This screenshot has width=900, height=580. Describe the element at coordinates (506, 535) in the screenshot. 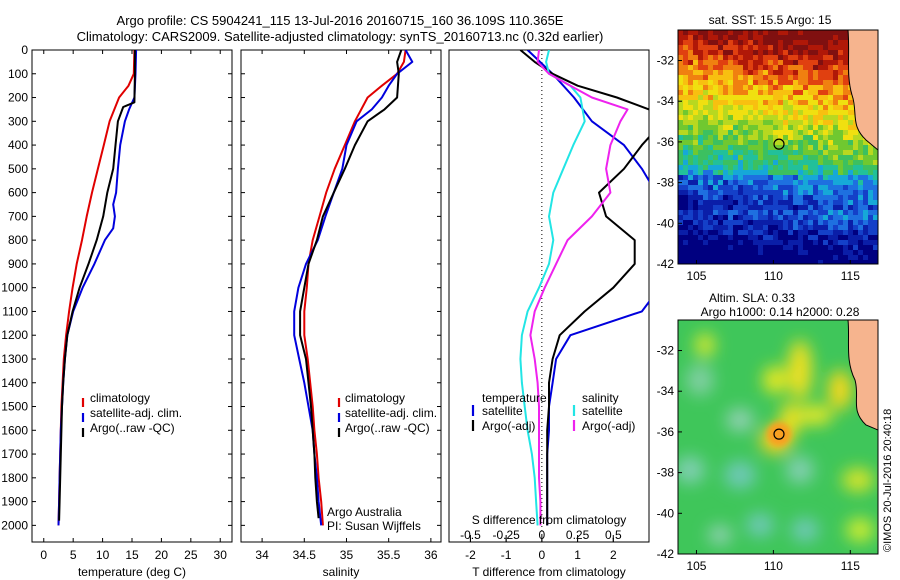

I see `x-top-tick-label: -0.25` at that location.